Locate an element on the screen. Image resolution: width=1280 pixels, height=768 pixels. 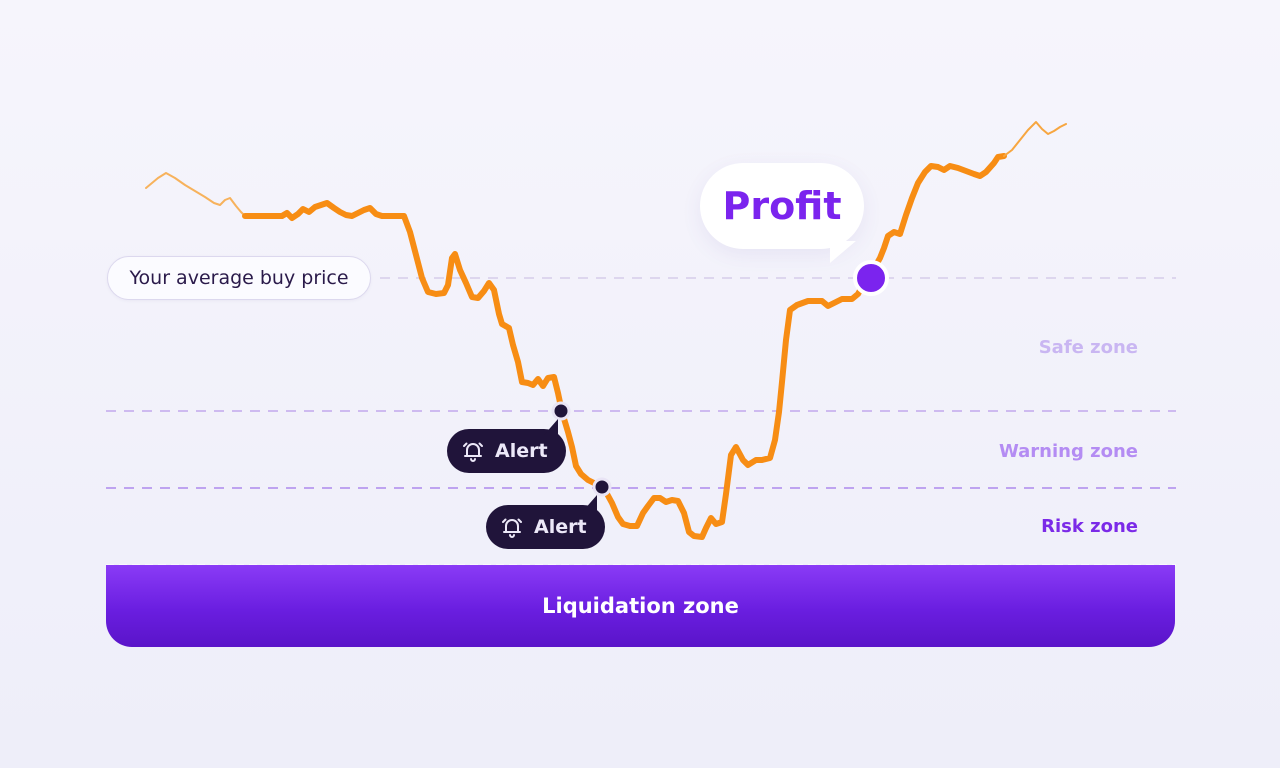
alert-badge-risk: Alert is located at coordinates (545, 522).